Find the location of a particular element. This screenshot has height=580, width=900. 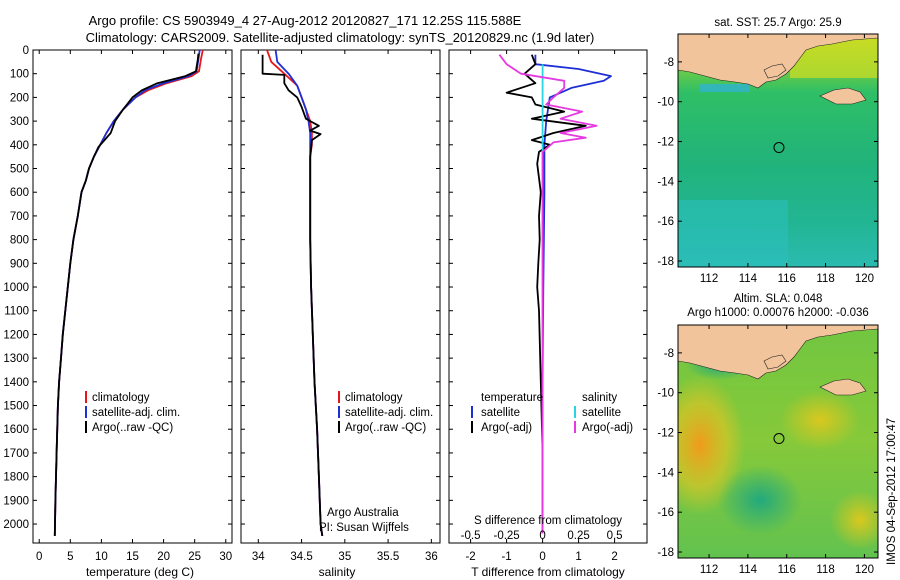

x-tick-label: 20 is located at coordinates (163, 557).